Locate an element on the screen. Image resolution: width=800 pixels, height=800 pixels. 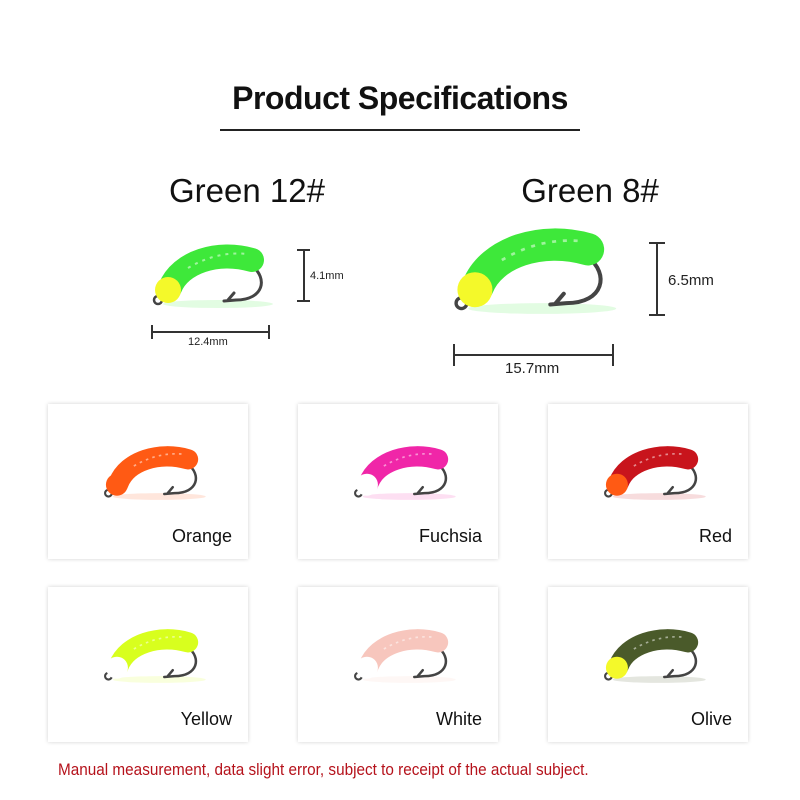
color-card-red: Red is located at coordinates (648, 481).